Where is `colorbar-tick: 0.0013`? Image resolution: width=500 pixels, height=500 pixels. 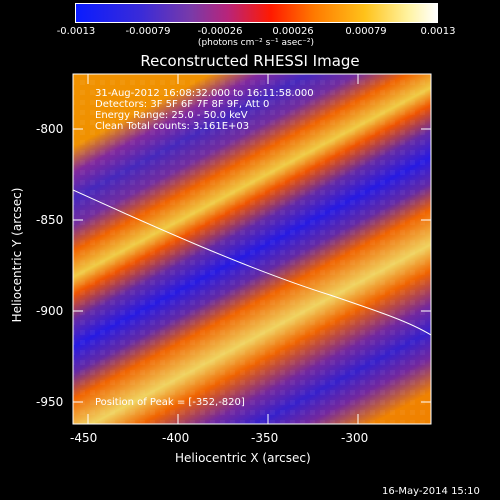 colorbar-tick: 0.0013 is located at coordinates (438, 31).